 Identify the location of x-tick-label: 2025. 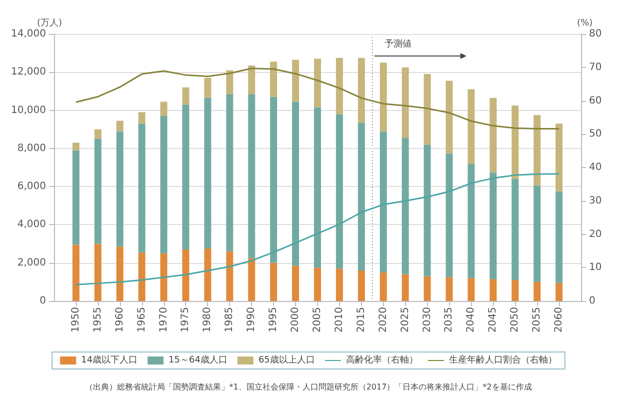
(405, 319).